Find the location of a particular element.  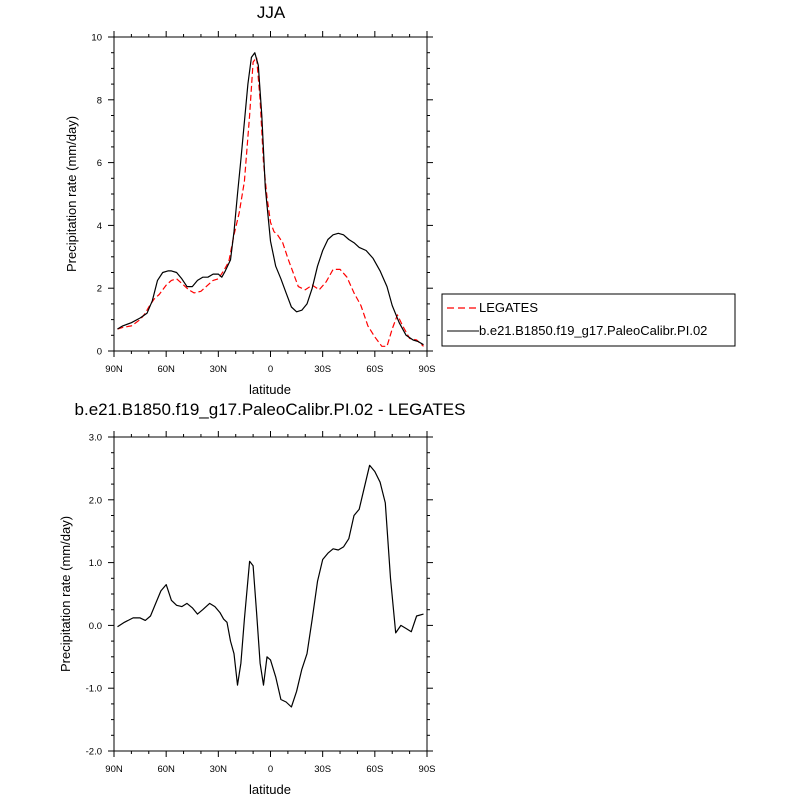

bottom-y-tick-label: -2.0 is located at coordinates (94, 752).